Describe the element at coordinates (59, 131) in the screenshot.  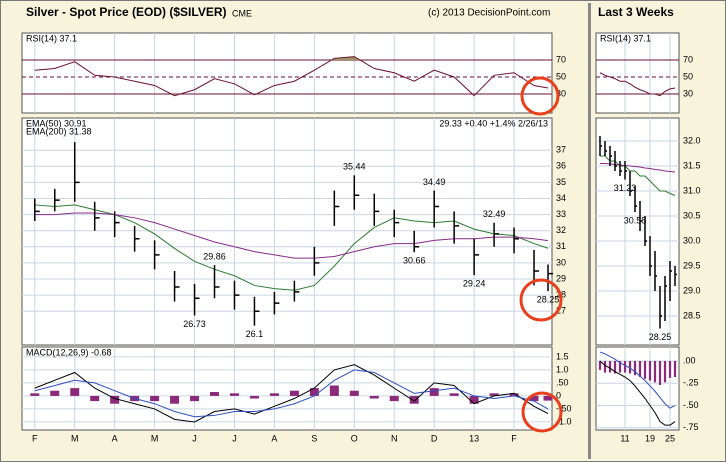
I see `legend-label: EMA(200) 31.38` at that location.